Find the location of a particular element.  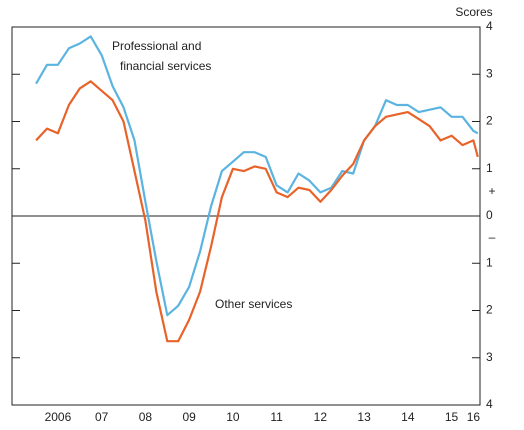

x-tick-label: 14 is located at coordinates (408, 417).